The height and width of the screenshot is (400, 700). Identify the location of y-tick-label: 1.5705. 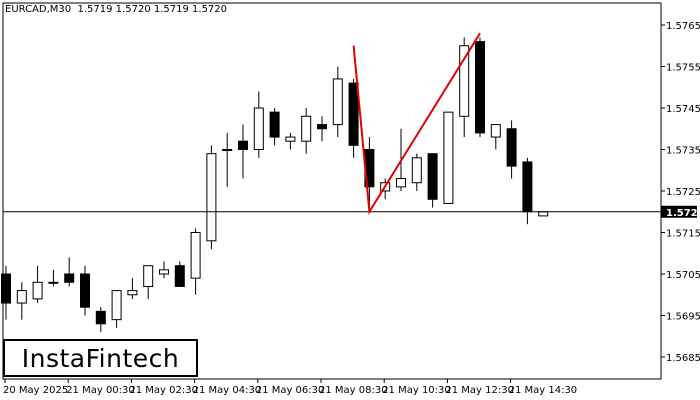
(683, 275).